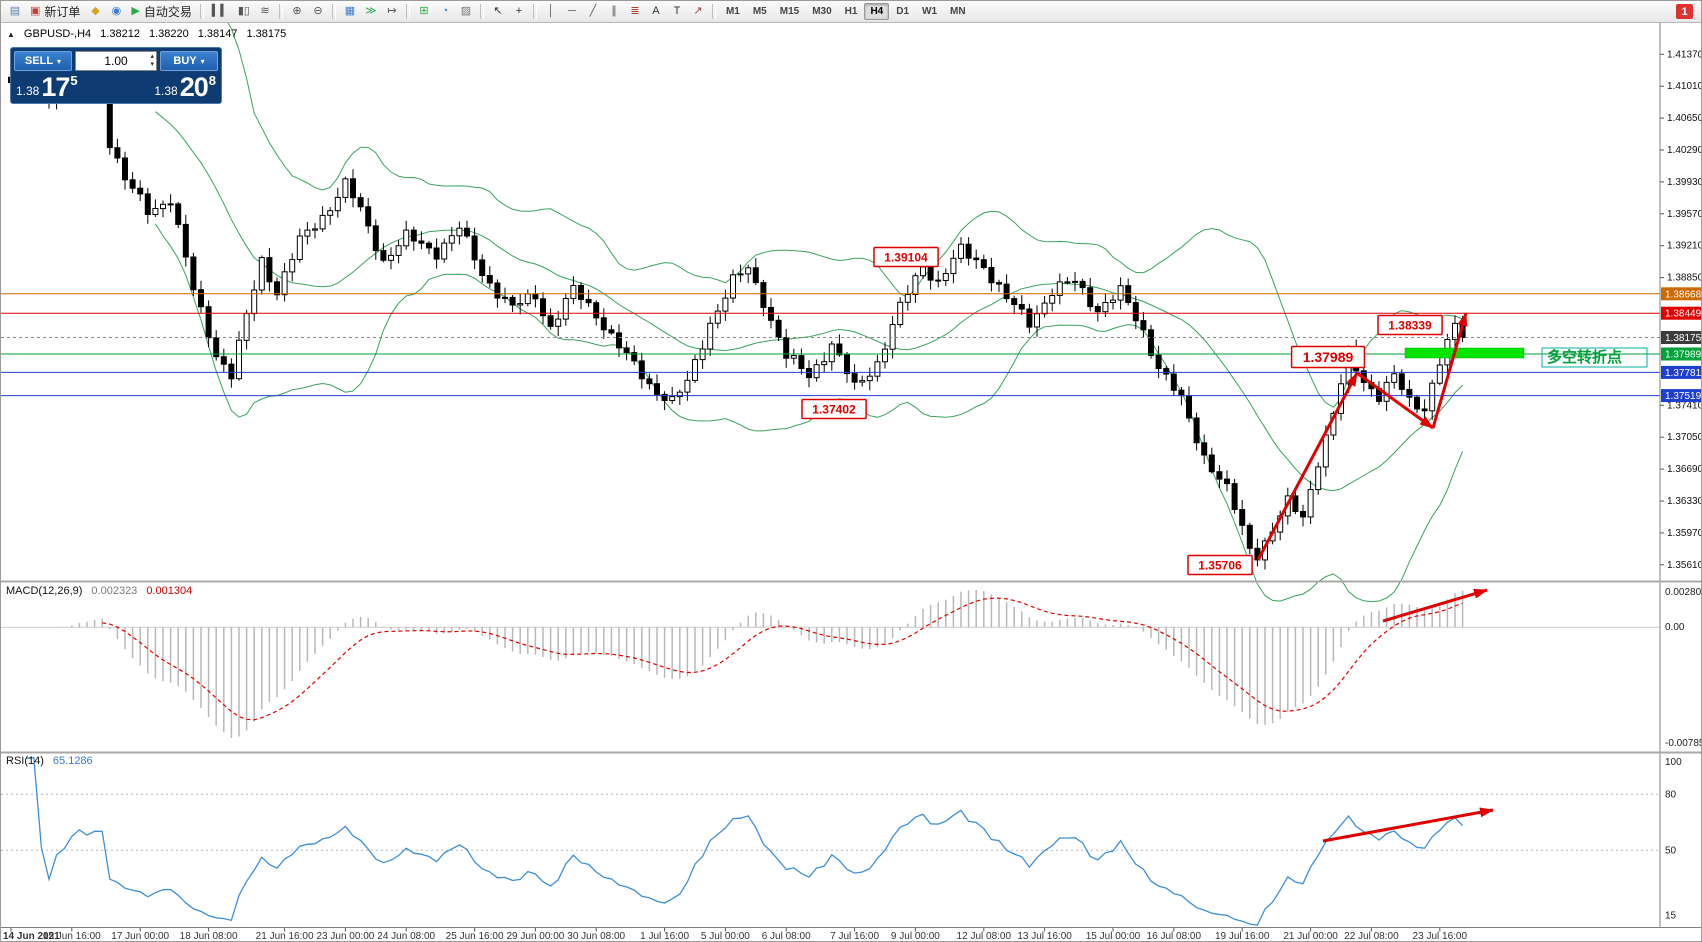 This screenshot has width=1702, height=942. Describe the element at coordinates (1375, 577) in the screenshot. I see `annotation-arrows` at that location.